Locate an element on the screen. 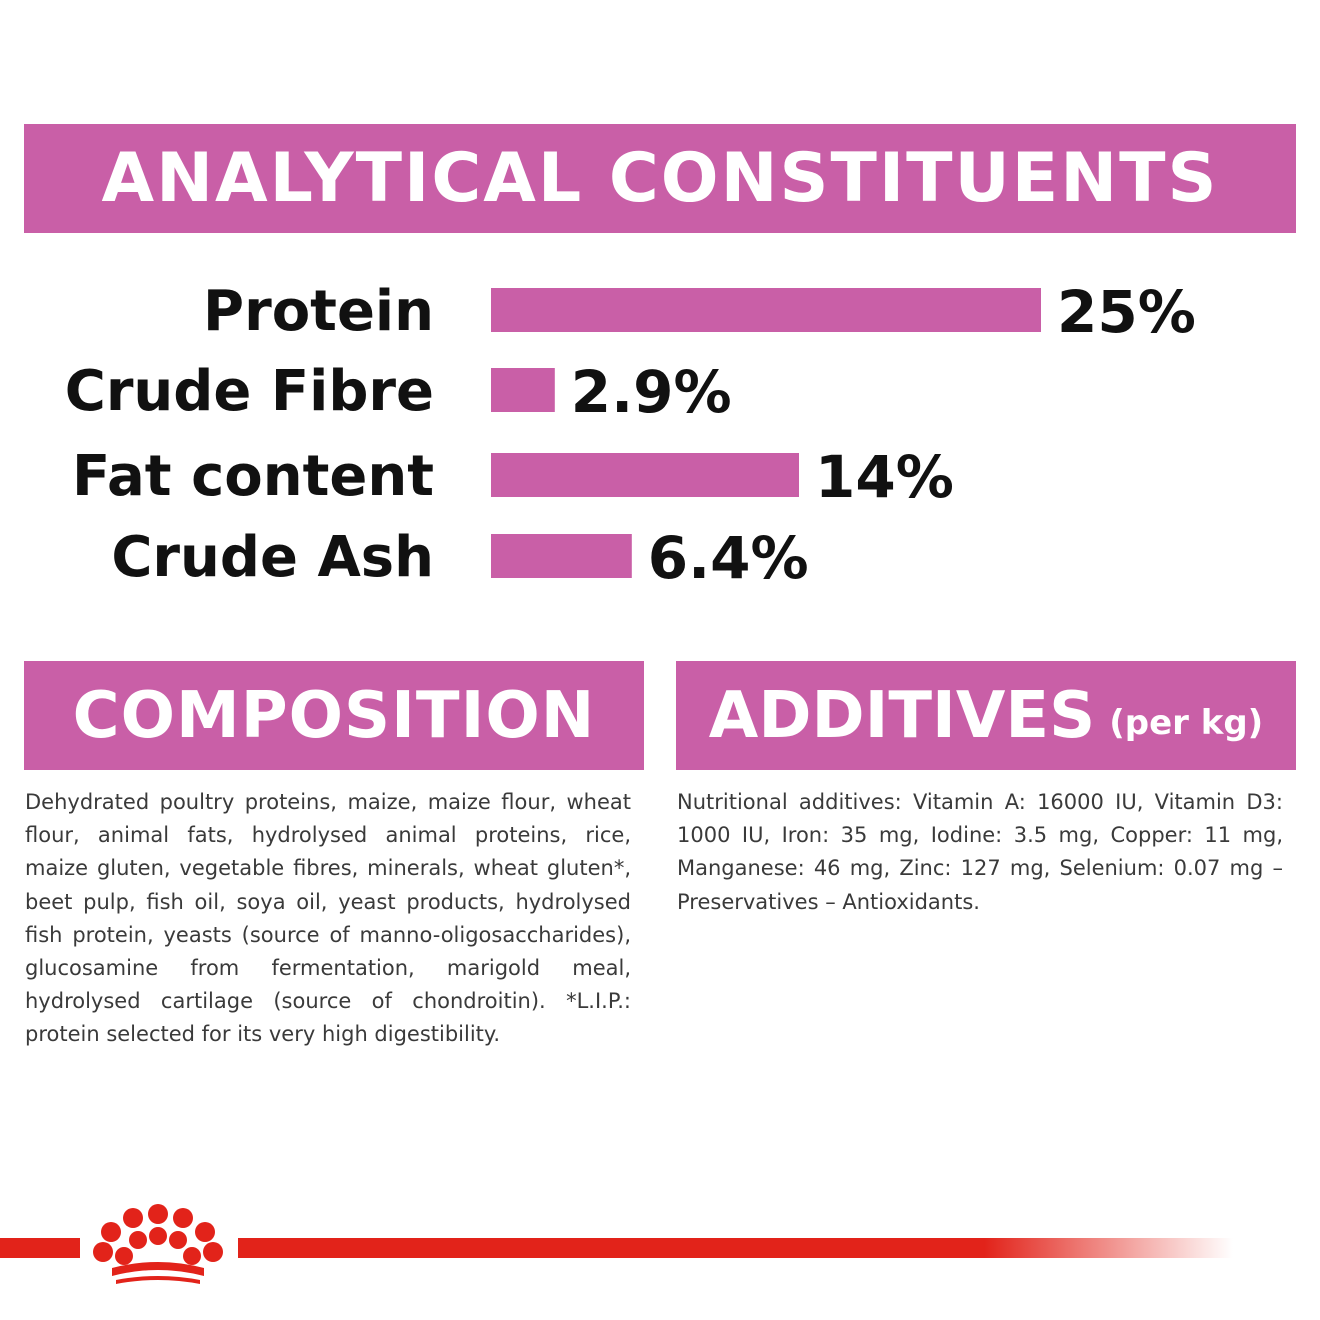 This screenshot has height=1320, width=1320. analytical-constituents-title: ANALYTICAL CONSTITUENTS is located at coordinates (660, 178).